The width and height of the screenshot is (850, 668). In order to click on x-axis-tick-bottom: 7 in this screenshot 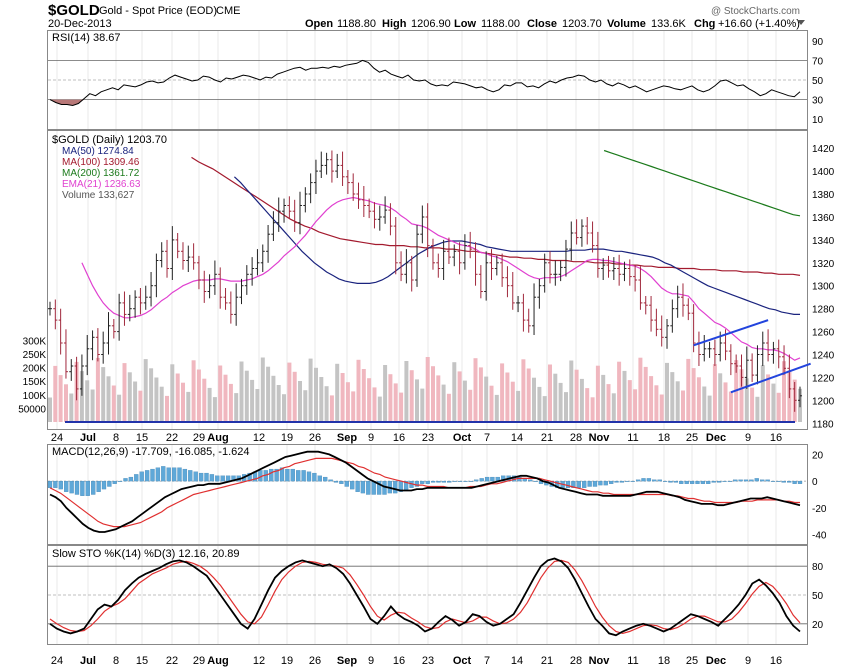, I will do `click(487, 661)`.